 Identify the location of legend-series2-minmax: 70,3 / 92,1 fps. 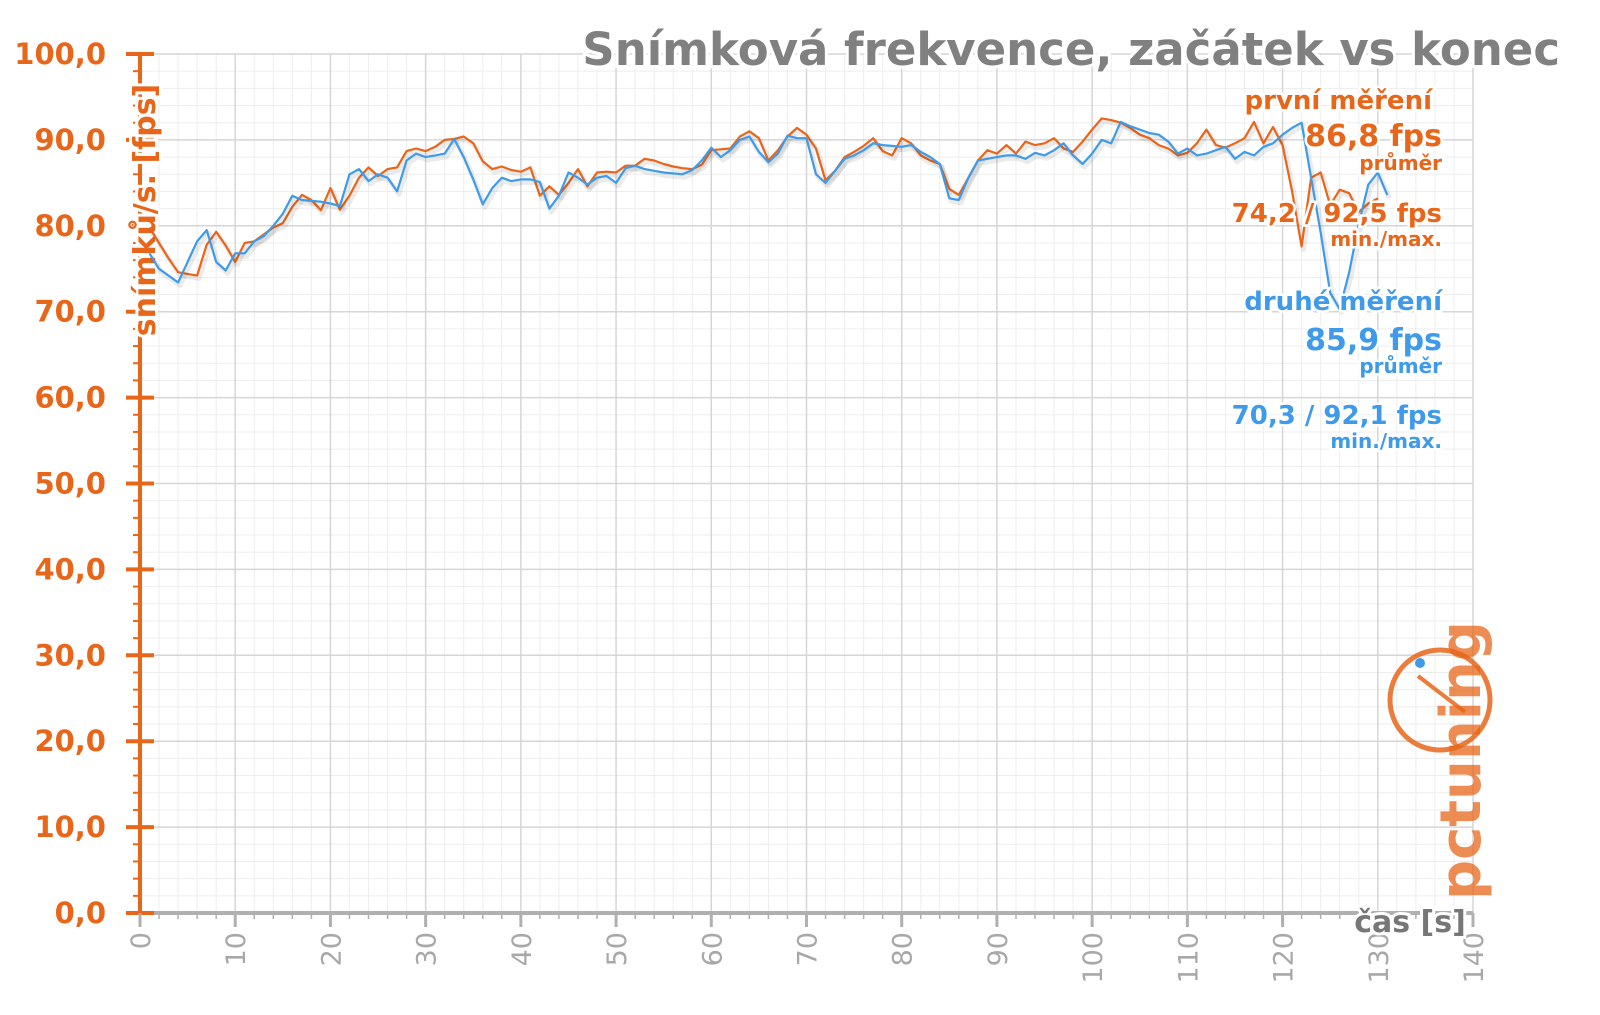
(1337, 416).